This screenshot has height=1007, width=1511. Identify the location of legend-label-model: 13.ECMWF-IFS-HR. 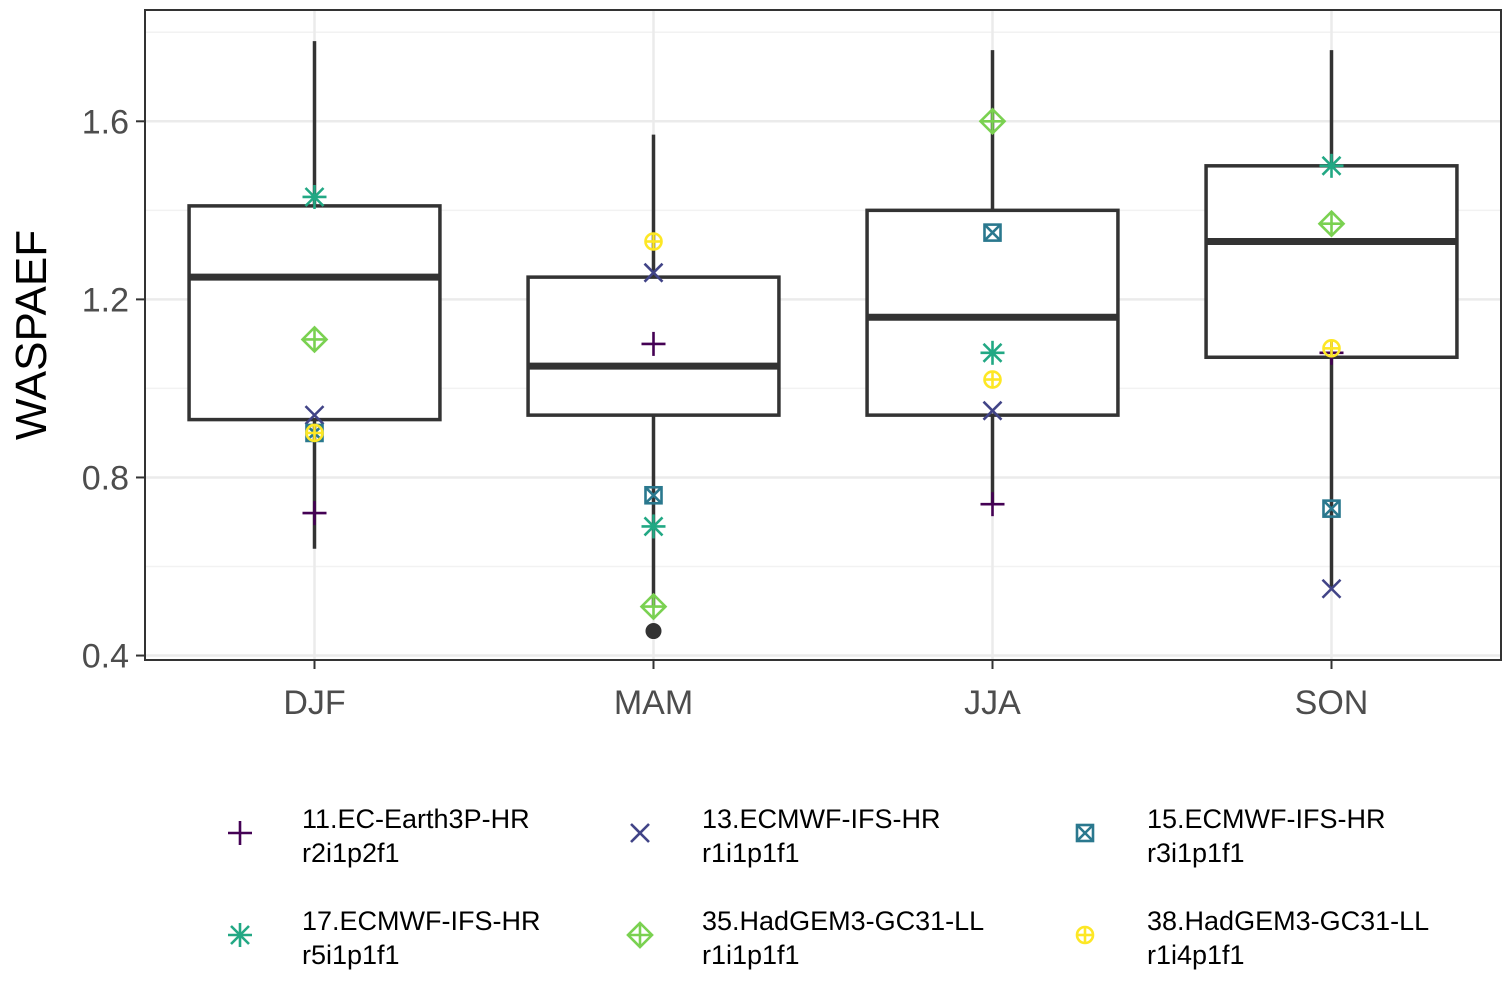
(821, 819).